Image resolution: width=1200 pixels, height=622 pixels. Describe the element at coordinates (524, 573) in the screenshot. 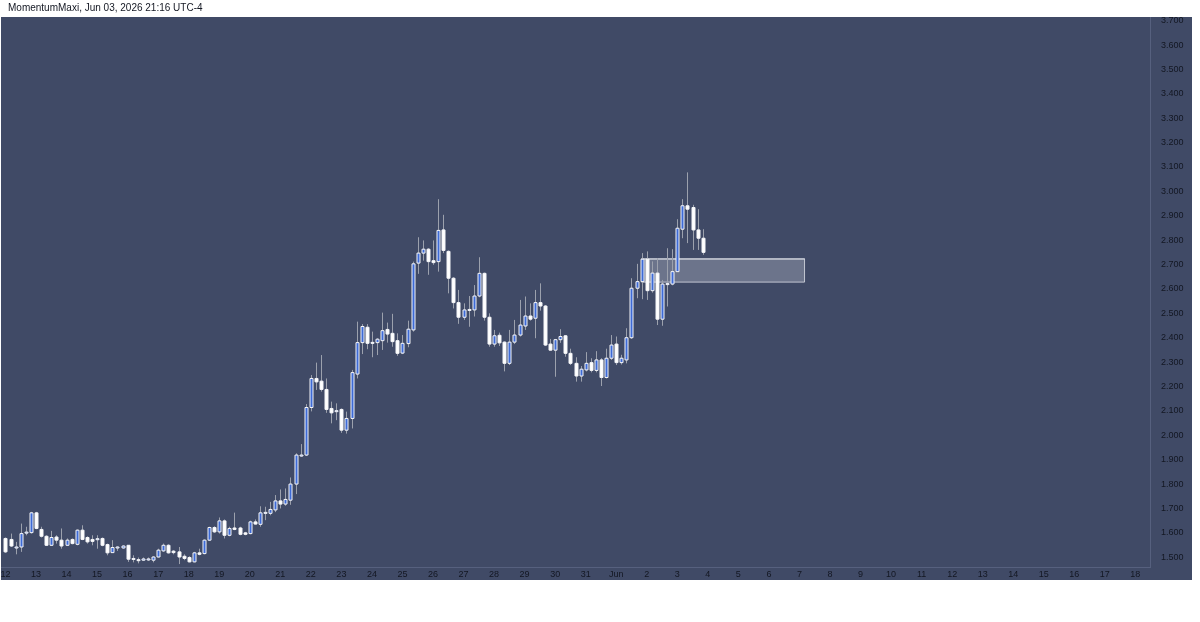

I see `x-tick-label: 29` at that location.